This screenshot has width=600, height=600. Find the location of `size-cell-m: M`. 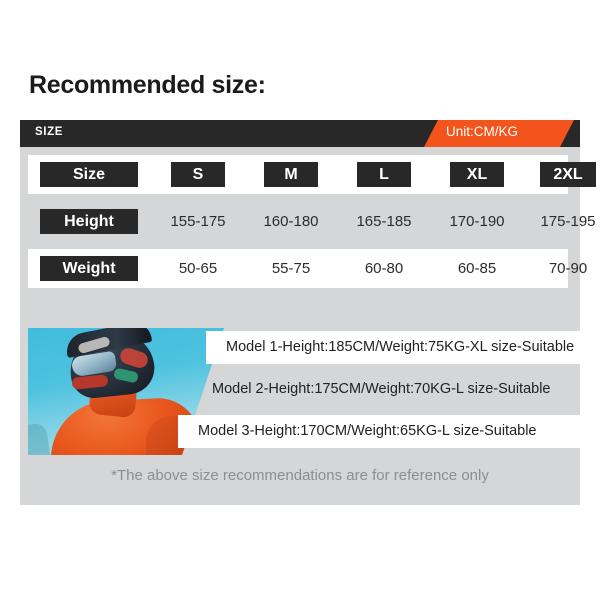

size-cell-m: M is located at coordinates (291, 174).